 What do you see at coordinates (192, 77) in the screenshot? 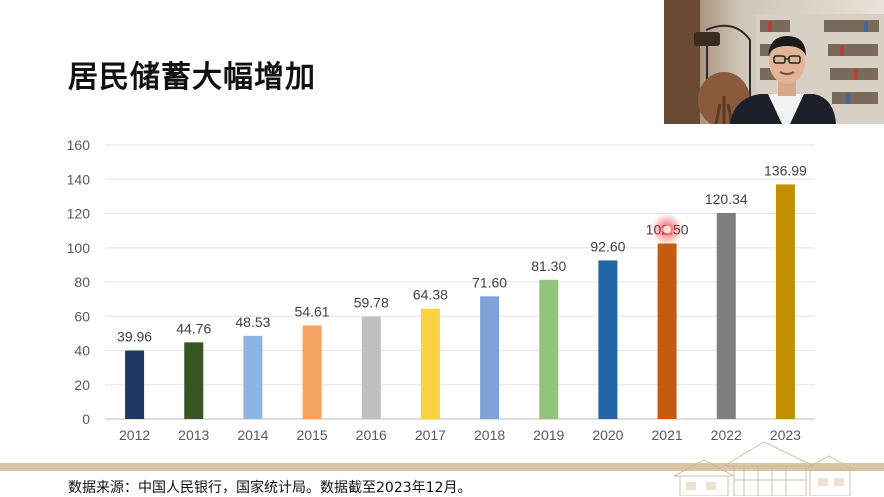
I see `slide-title: 居民储蓄大幅增加` at bounding box center [192, 77].